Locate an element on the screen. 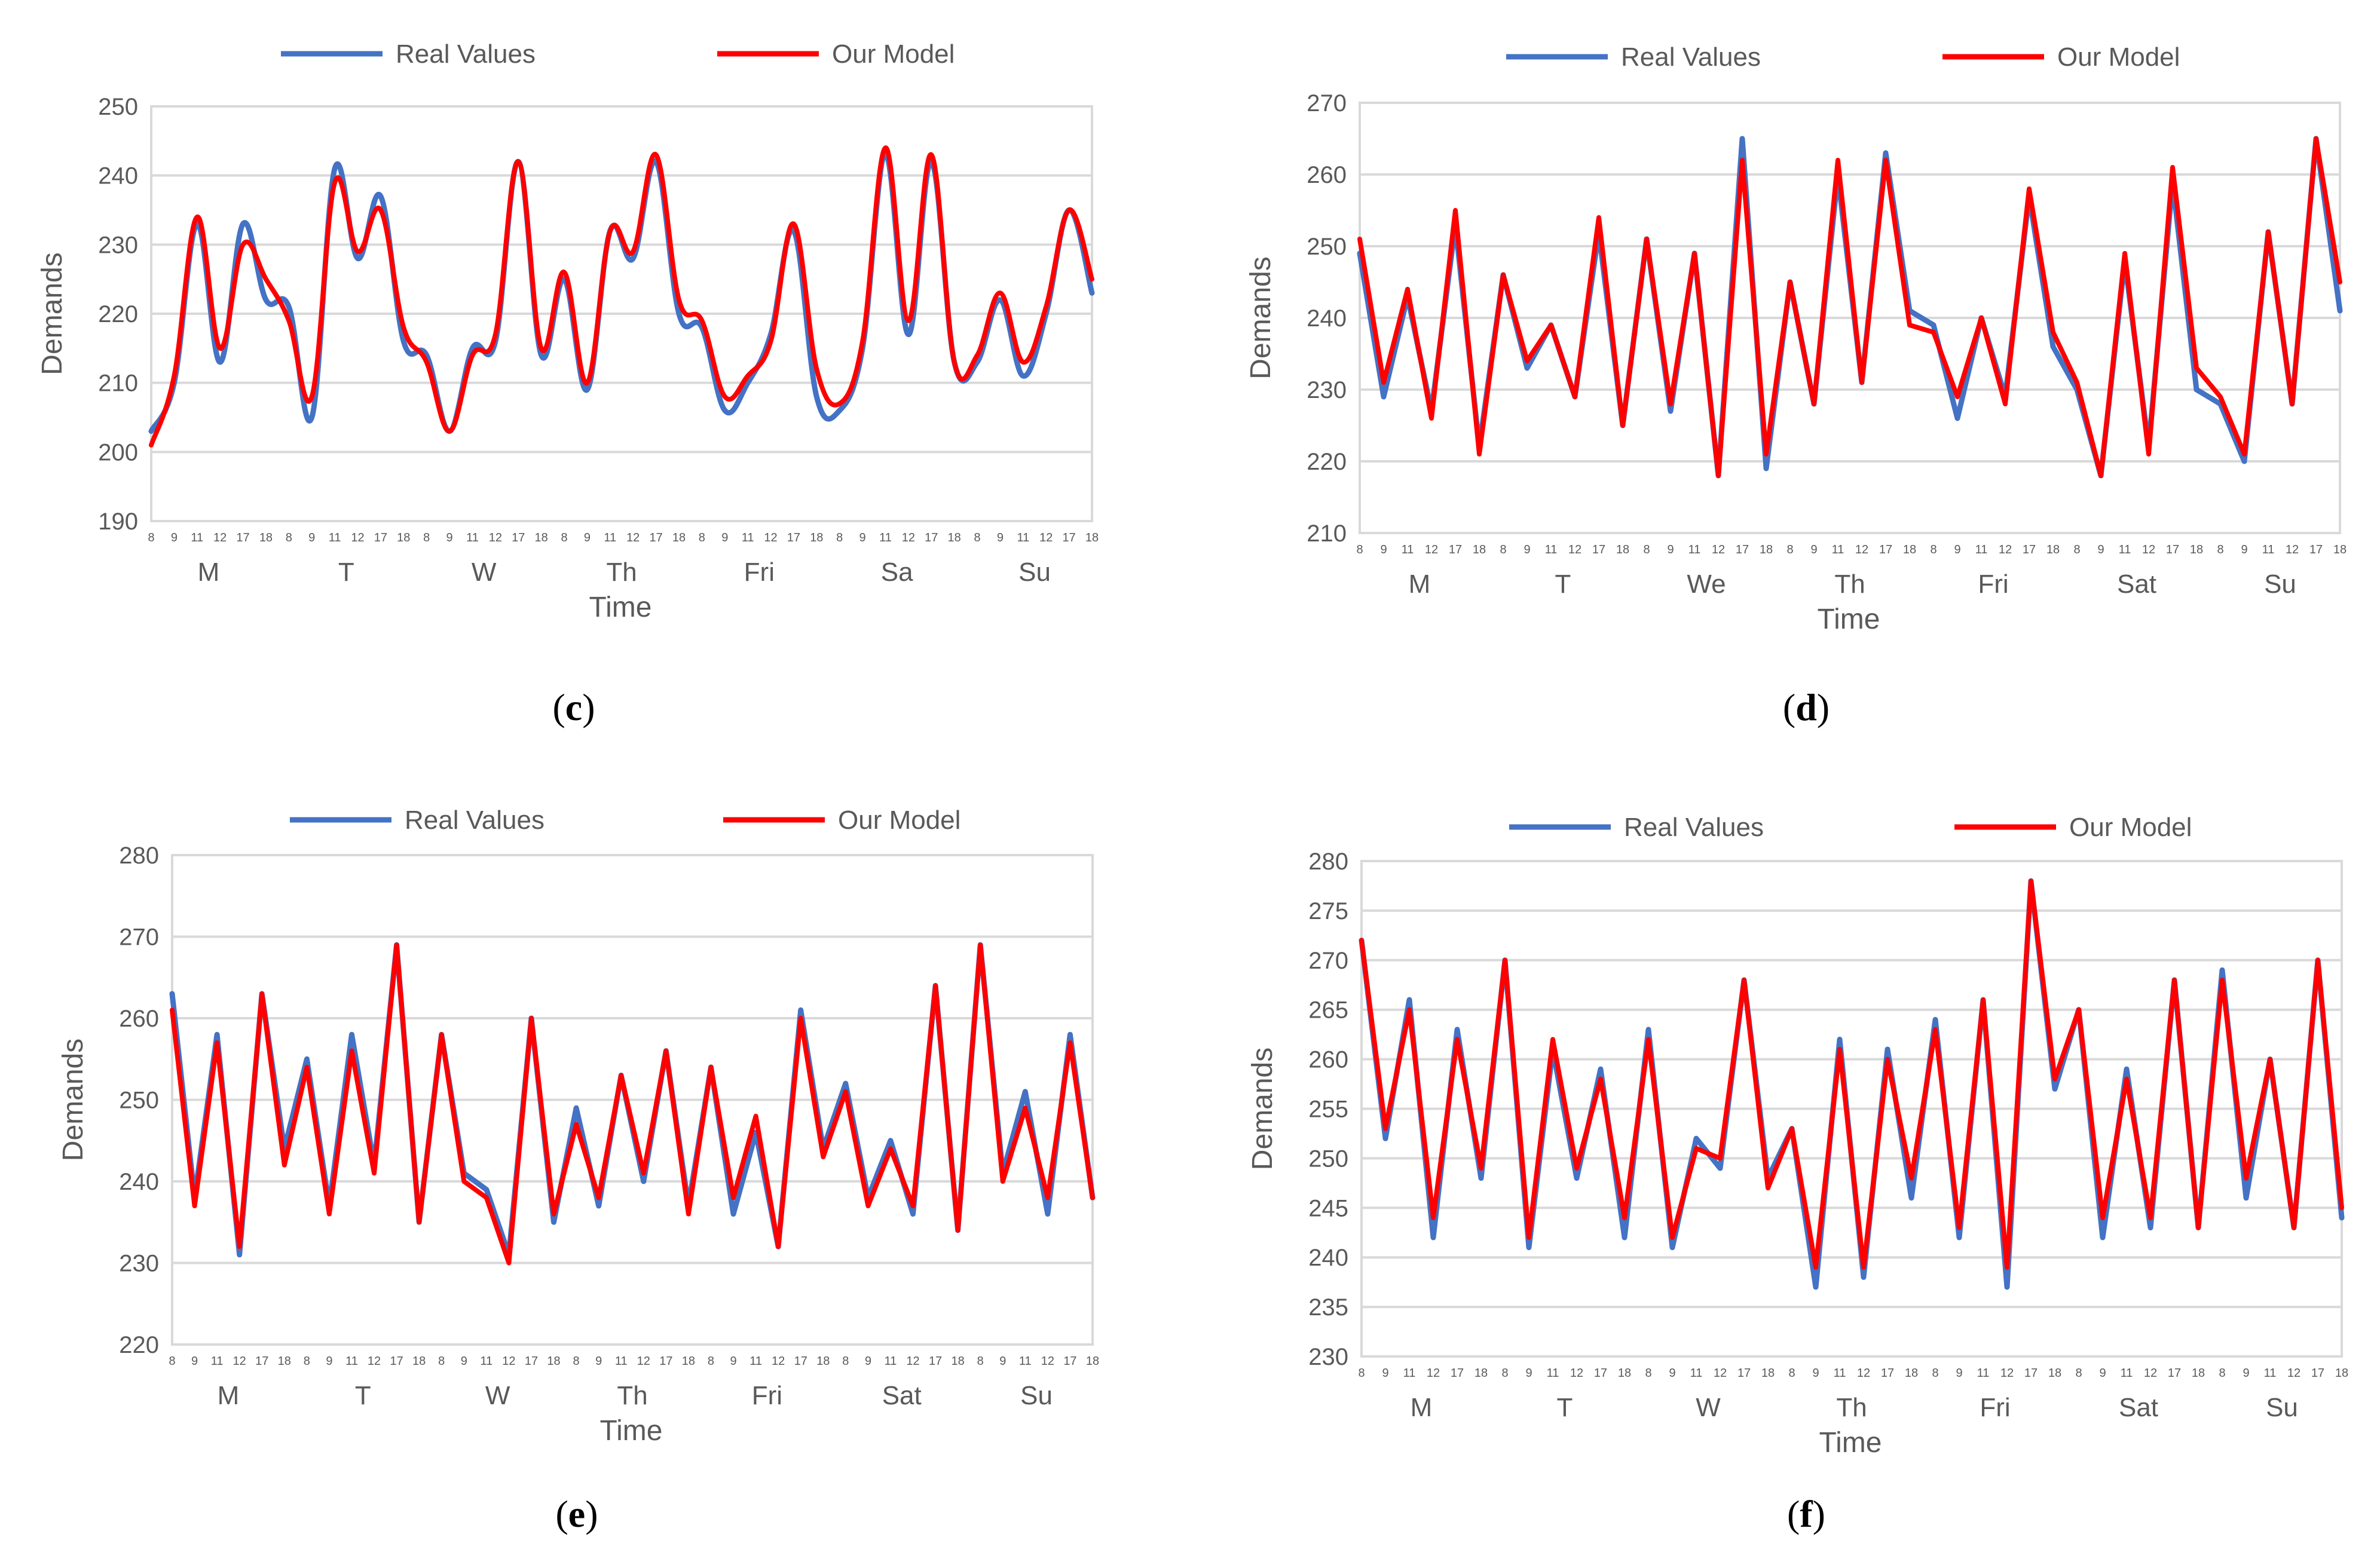 The width and height of the screenshot is (2377, 1568). x-category-label: Sa is located at coordinates (897, 572).